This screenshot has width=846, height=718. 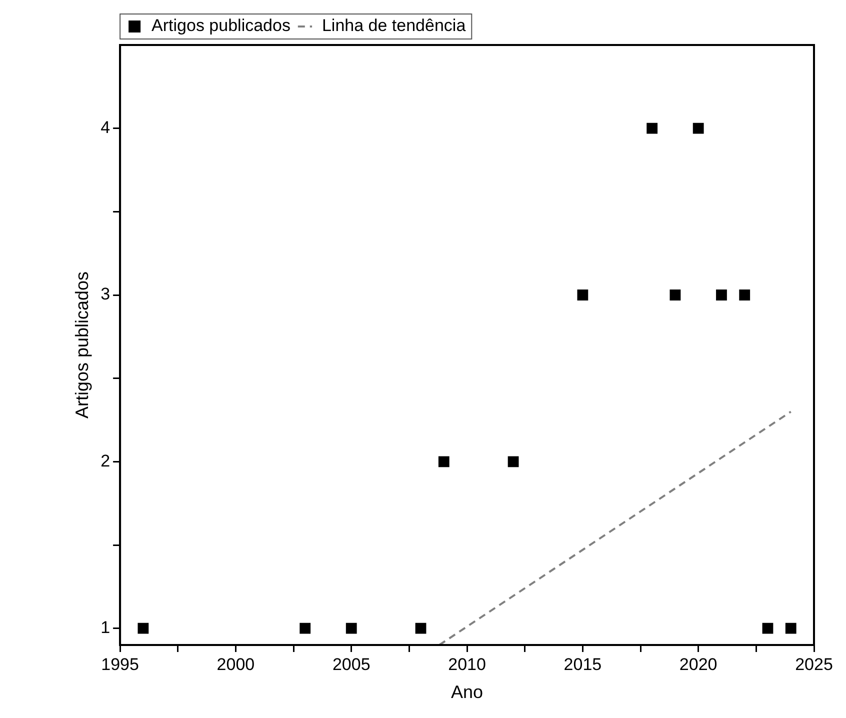 What do you see at coordinates (105, 628) in the screenshot?
I see `y-tick-label: 1` at bounding box center [105, 628].